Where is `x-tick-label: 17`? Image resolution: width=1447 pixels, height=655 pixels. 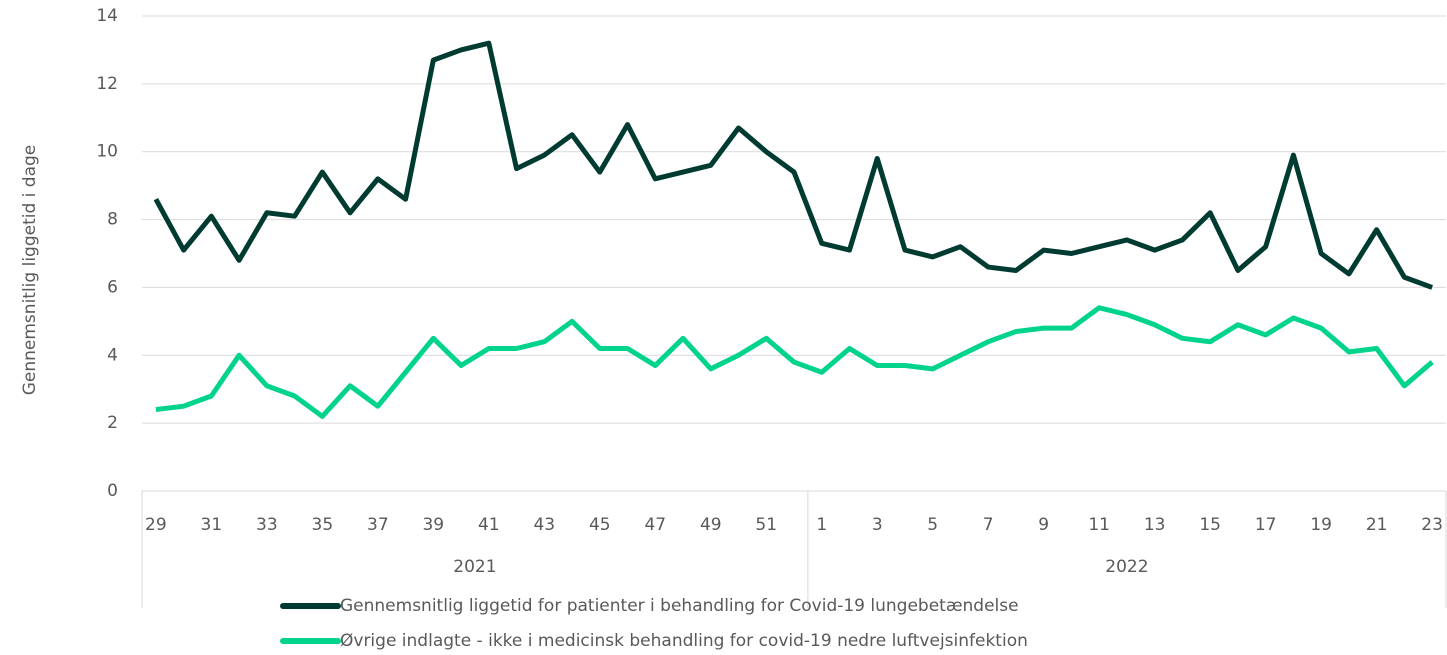 x-tick-label: 17 is located at coordinates (1266, 525).